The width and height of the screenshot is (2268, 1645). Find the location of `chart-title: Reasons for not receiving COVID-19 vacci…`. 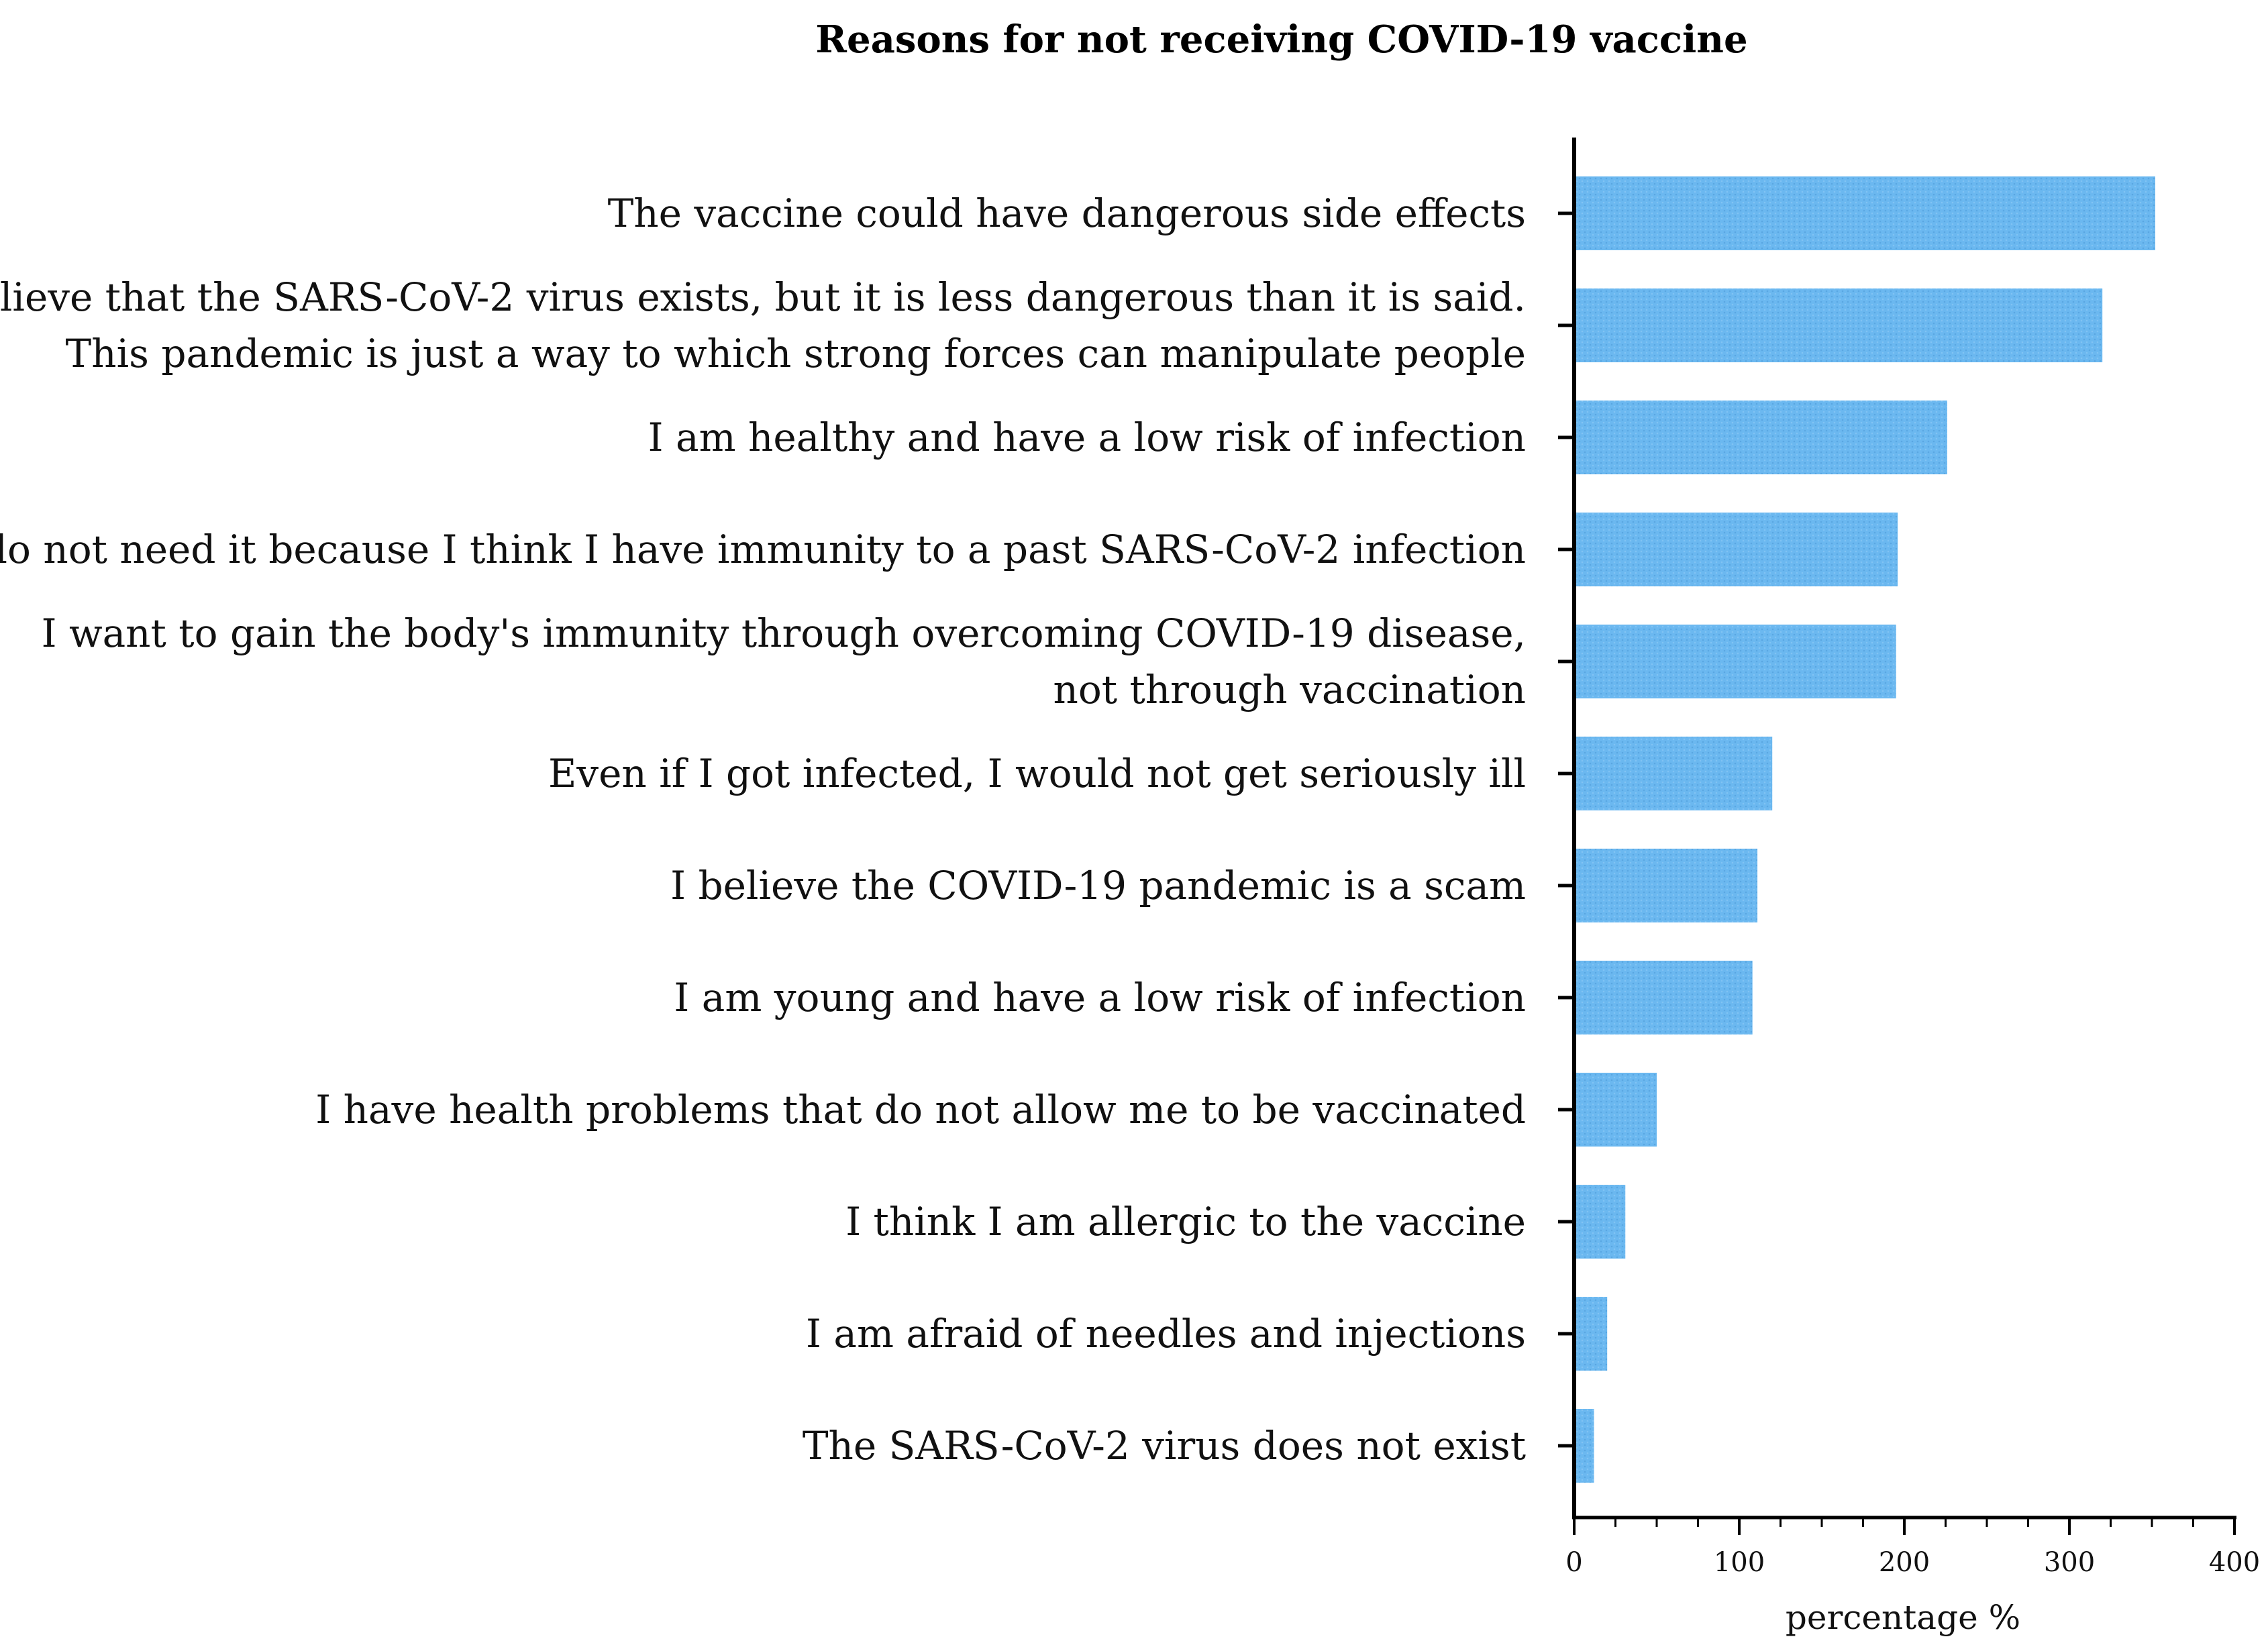

chart-title: Reasons for not receiving COVID-19 vacci… is located at coordinates (1281, 39).